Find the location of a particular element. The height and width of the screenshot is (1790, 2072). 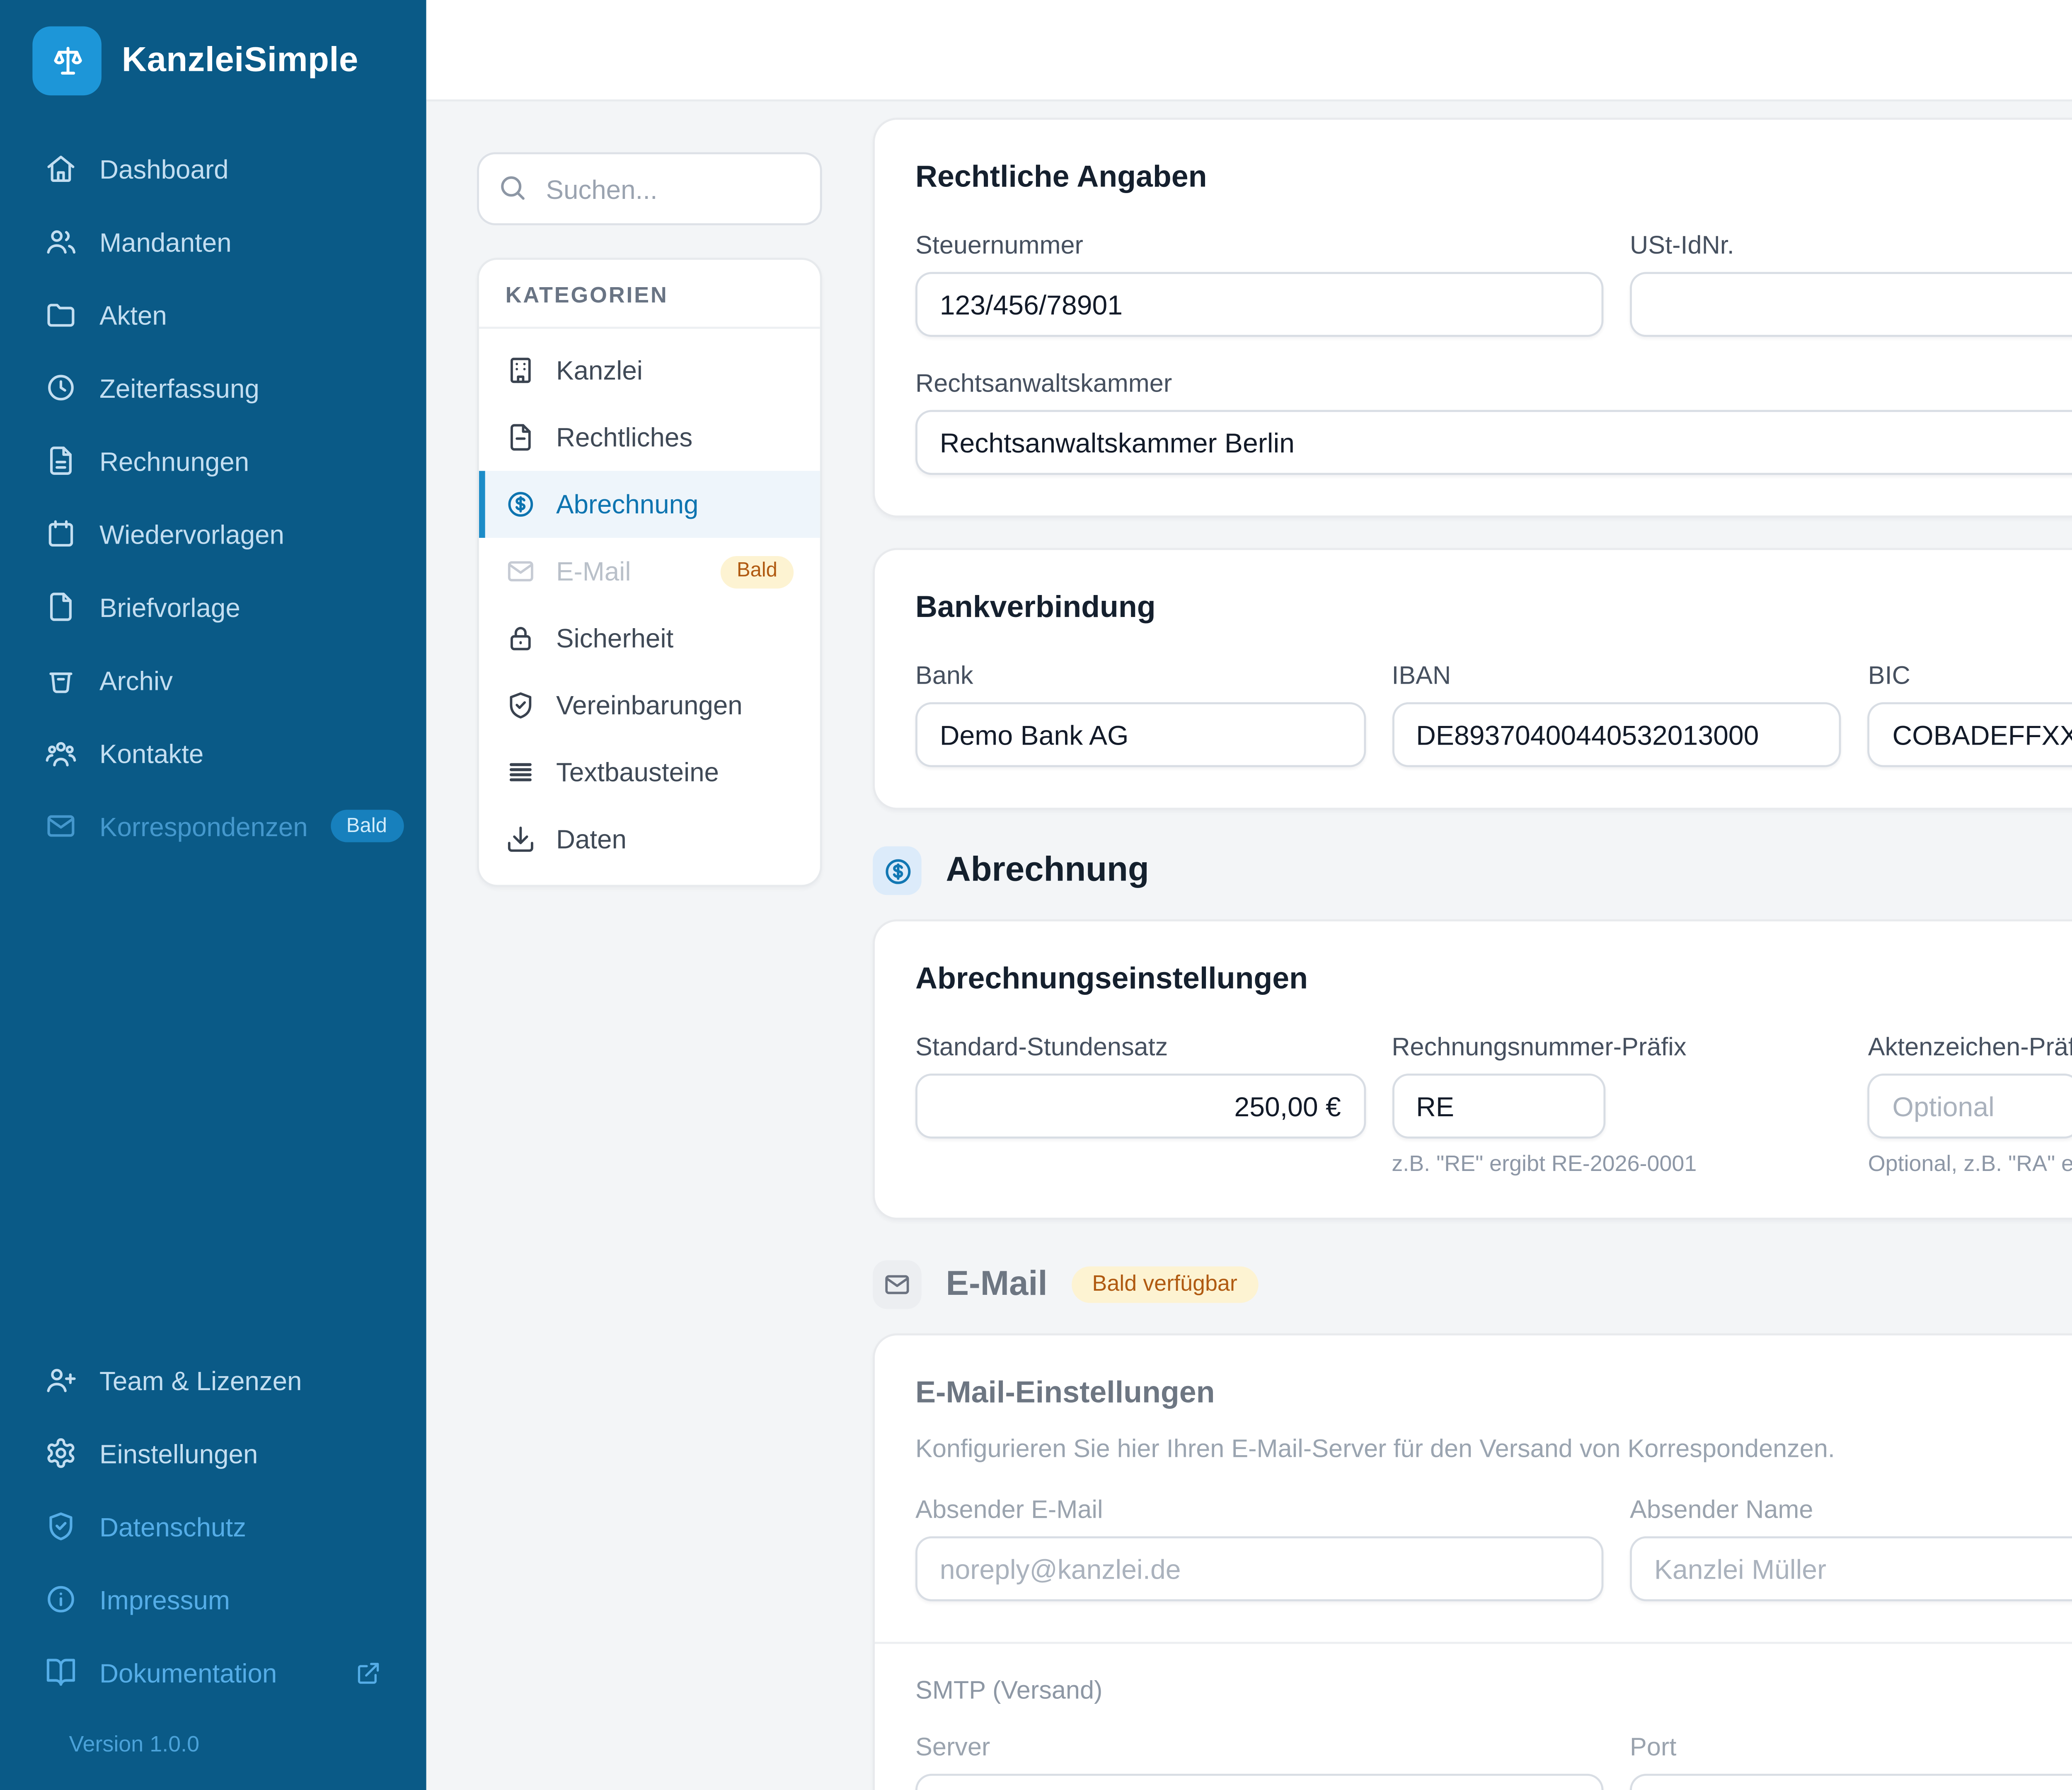

card-title: Rechtliche Angaben is located at coordinates (1061, 177).